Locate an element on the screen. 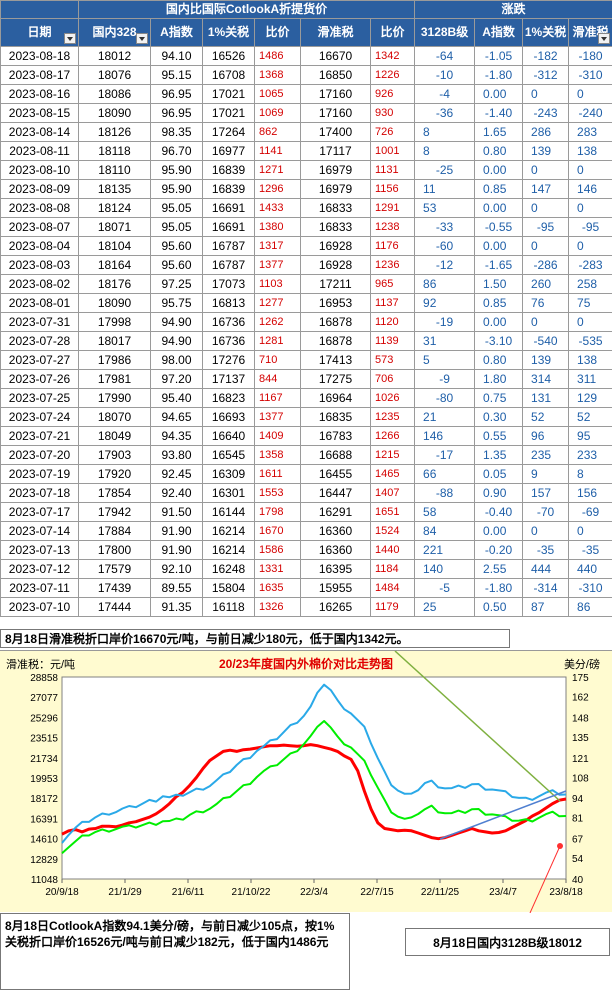 The image size is (612, 990). table-cell: 16850 is located at coordinates (335, 75).